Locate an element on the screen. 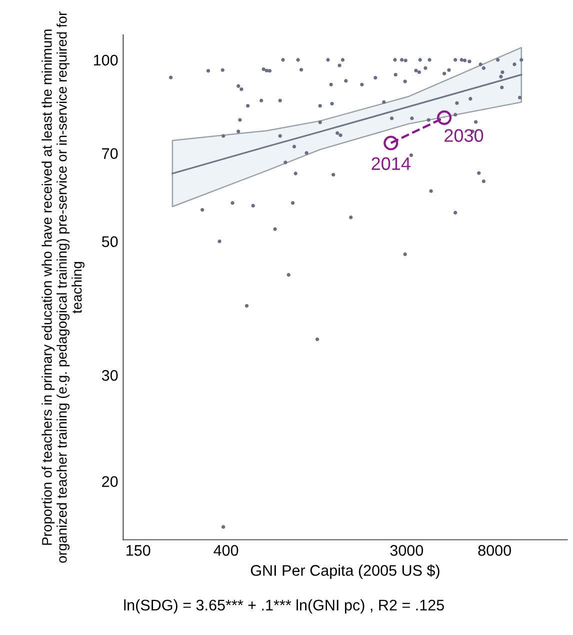 Image resolution: width=573 pixels, height=635 pixels. x-axis-title: GNI Per Capita (2005 US $) is located at coordinates (345, 571).